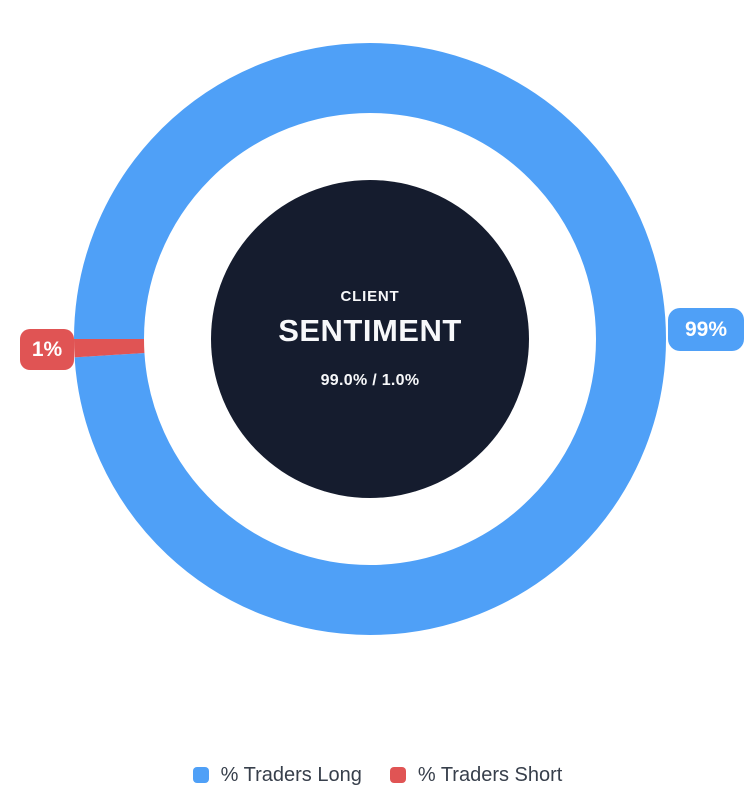  Describe the element at coordinates (370, 330) in the screenshot. I see `center-title-sentiment: SENTIMENT` at that location.